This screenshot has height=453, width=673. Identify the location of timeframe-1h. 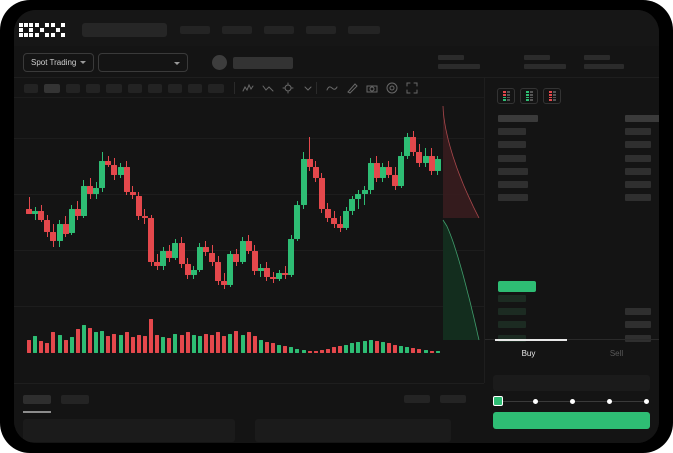
(114, 88).